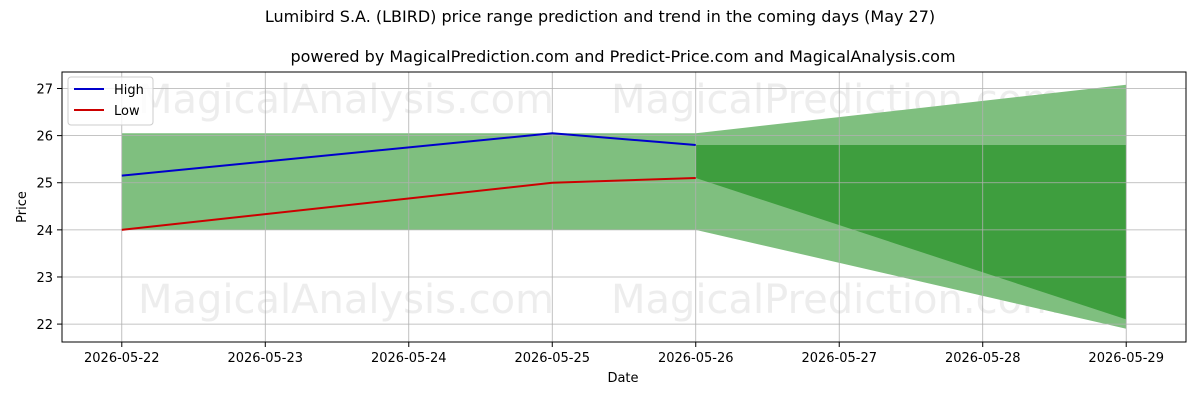  I want to click on legend-label-high: High, so click(129, 90).